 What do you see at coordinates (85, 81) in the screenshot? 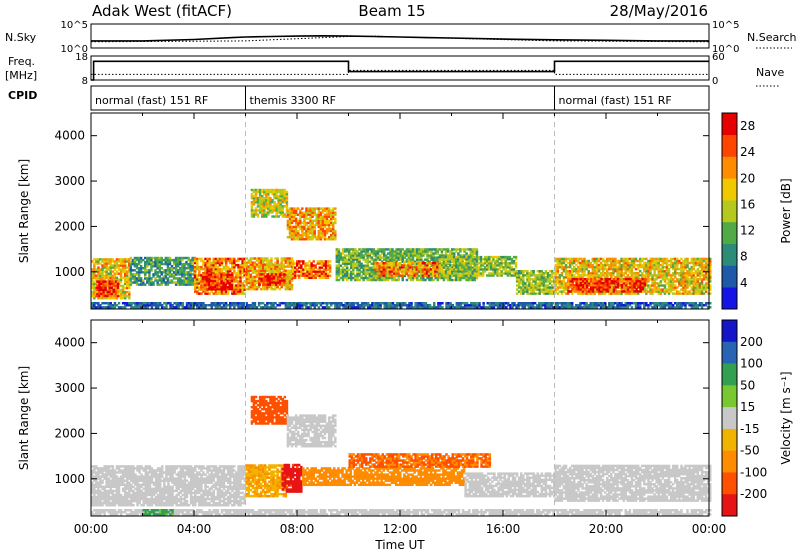
I see `freq-left-tick-1: 8` at bounding box center [85, 81].